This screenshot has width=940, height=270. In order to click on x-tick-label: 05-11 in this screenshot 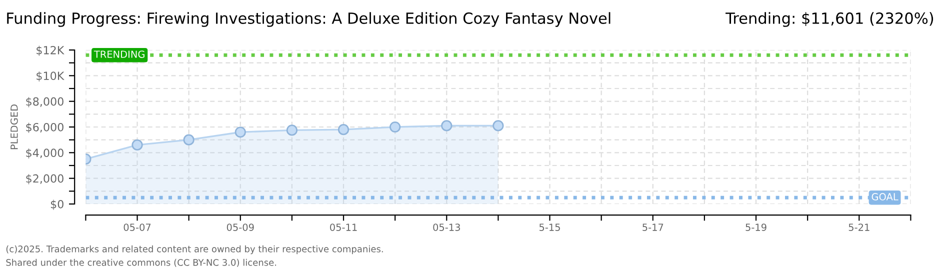, I will do `click(343, 227)`.